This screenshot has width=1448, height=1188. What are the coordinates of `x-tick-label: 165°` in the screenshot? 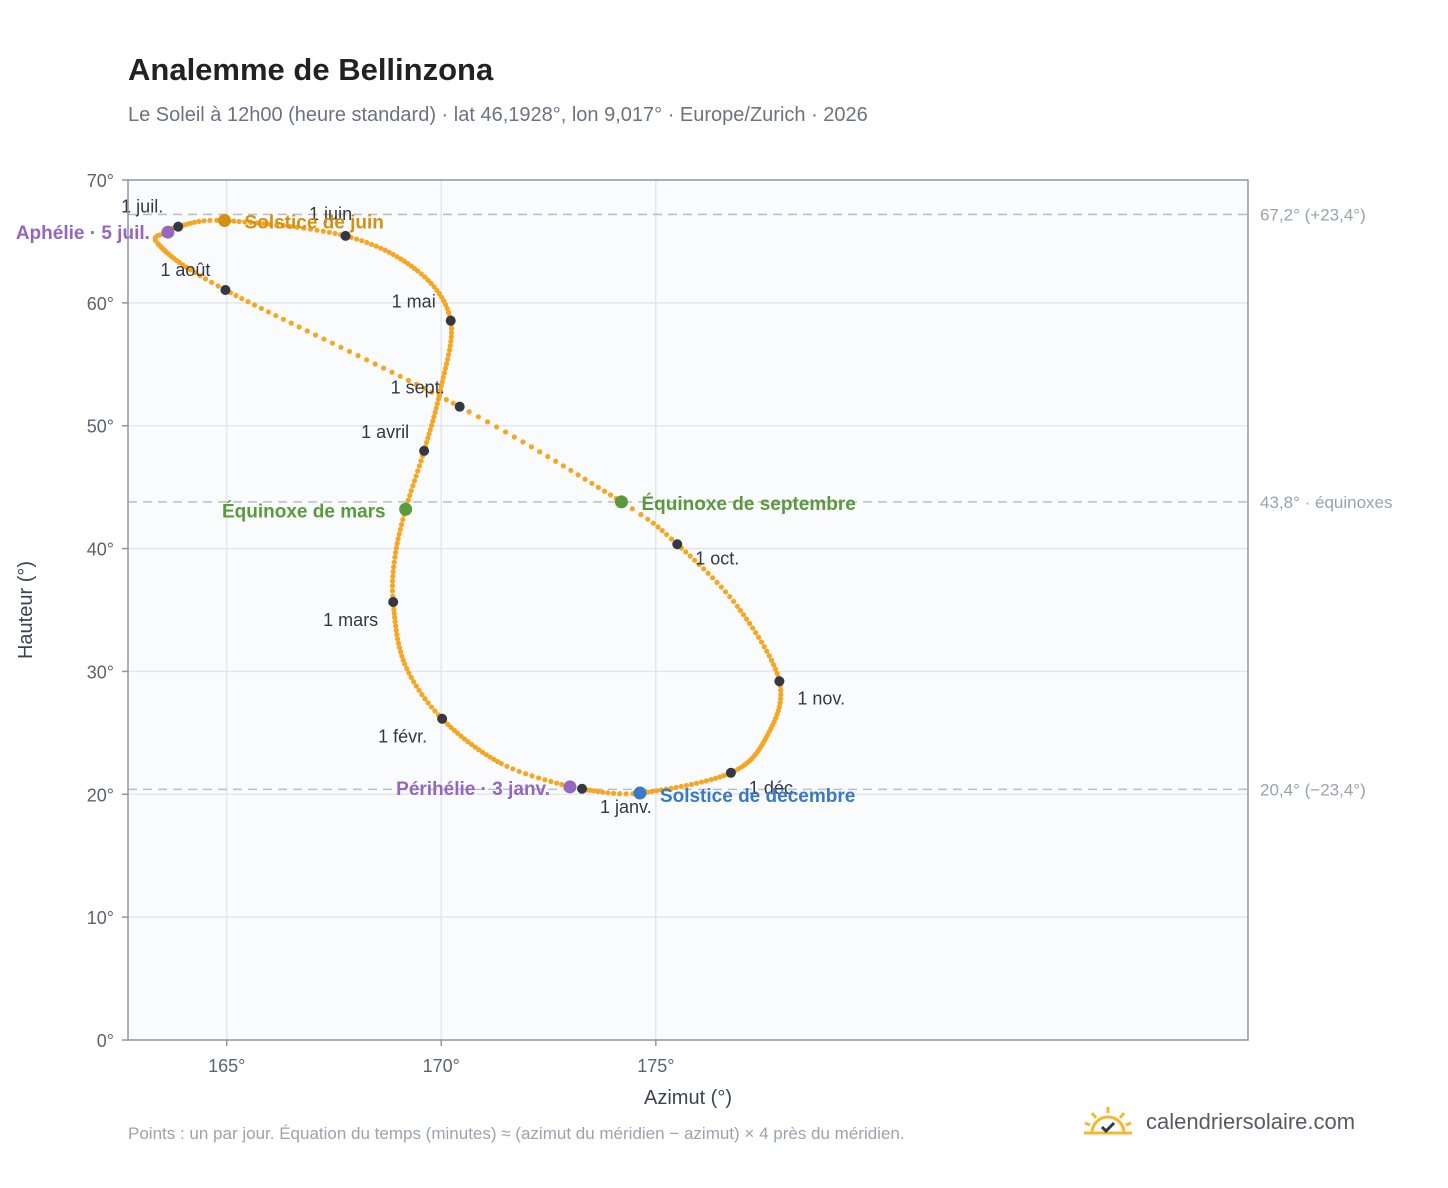 It's located at (226, 1066).